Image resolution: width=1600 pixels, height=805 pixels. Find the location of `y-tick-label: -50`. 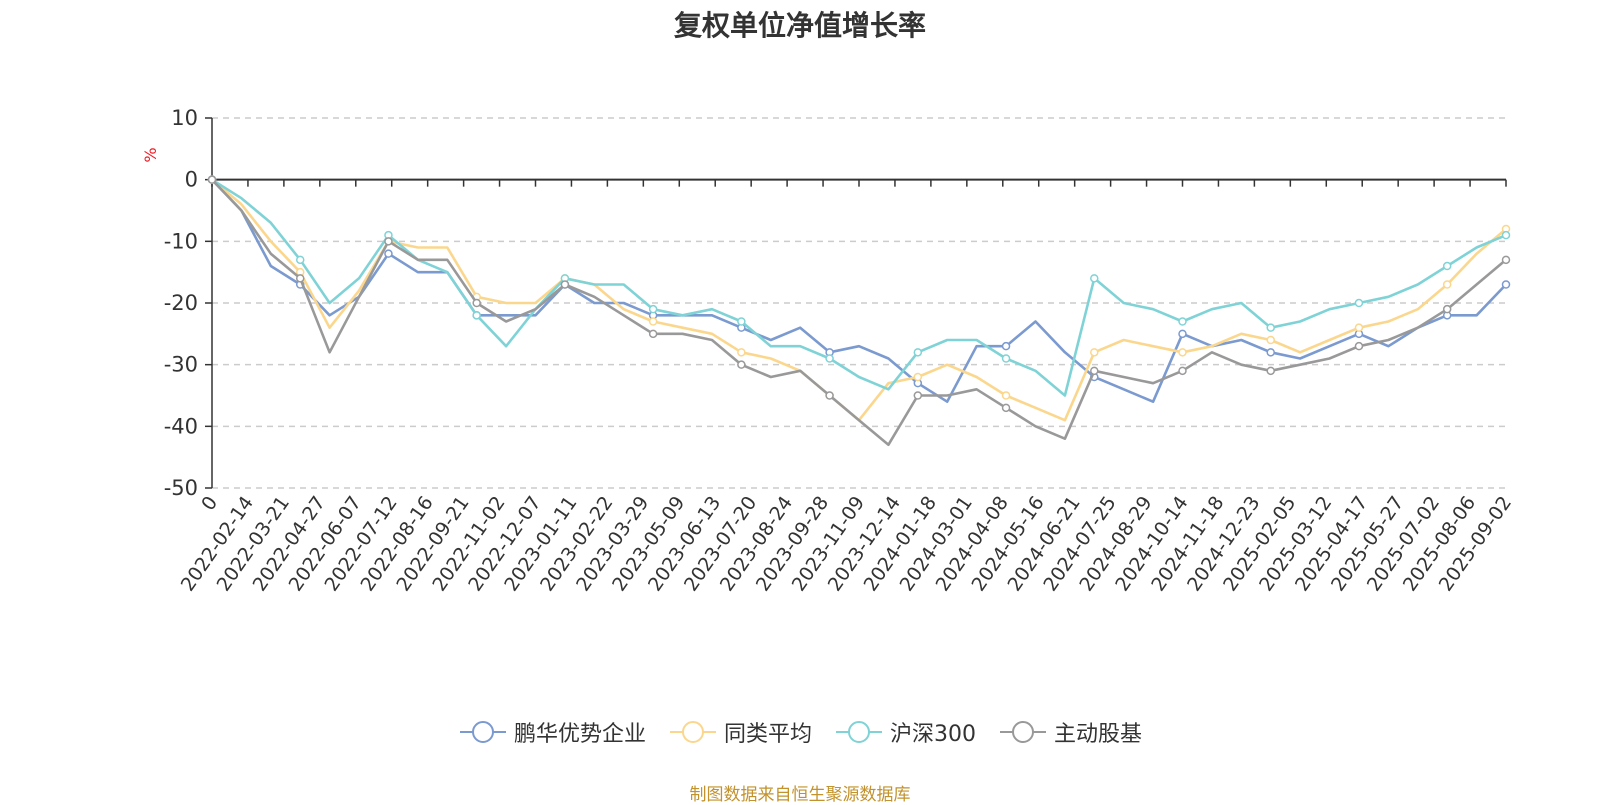

y-tick-label: -50 is located at coordinates (181, 488).